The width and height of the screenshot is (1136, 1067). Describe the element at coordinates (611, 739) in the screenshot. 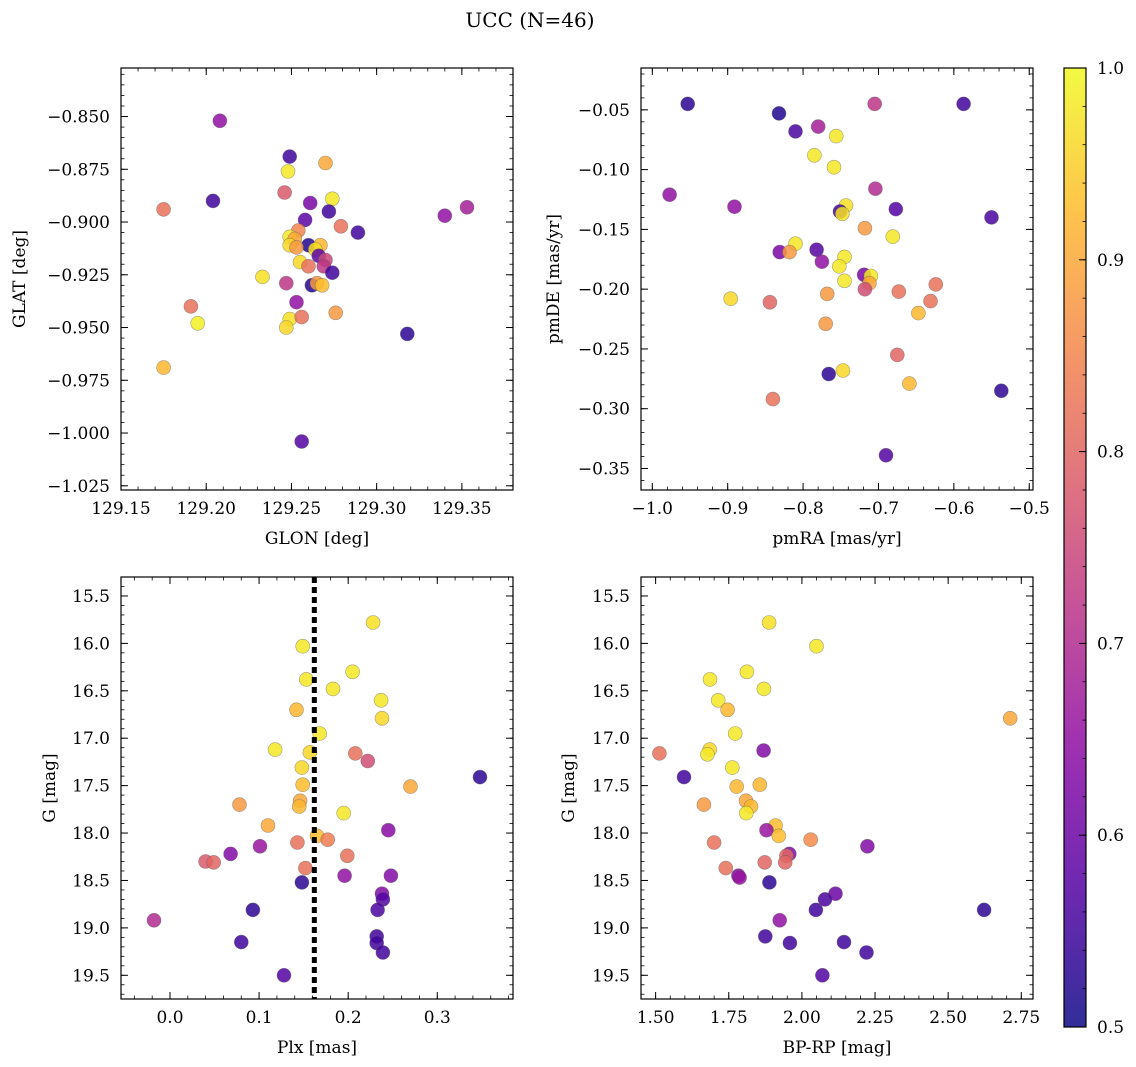

I see `y-tick-label: 17.0` at that location.